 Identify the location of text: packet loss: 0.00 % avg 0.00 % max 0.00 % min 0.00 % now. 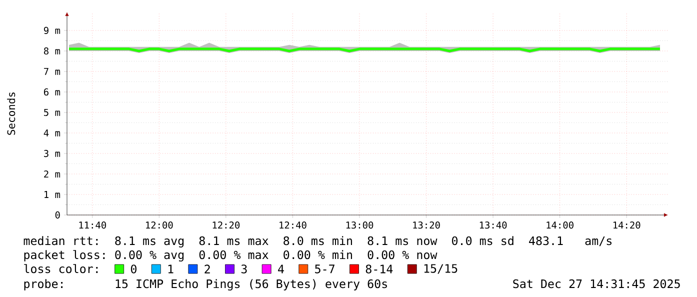
(231, 256).